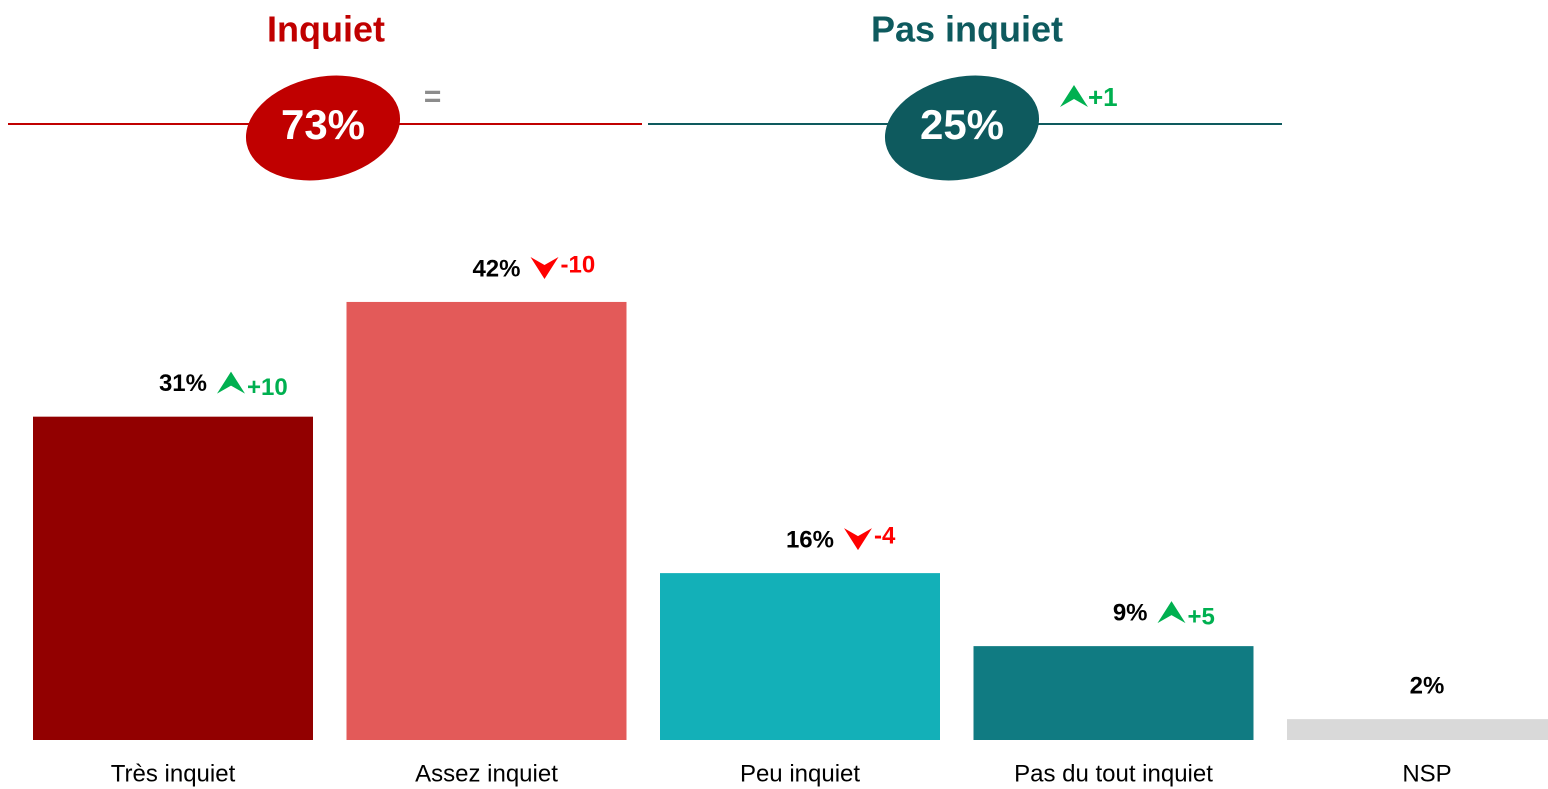 The image size is (1548, 789). I want to click on value-label: 31%, so click(183, 383).